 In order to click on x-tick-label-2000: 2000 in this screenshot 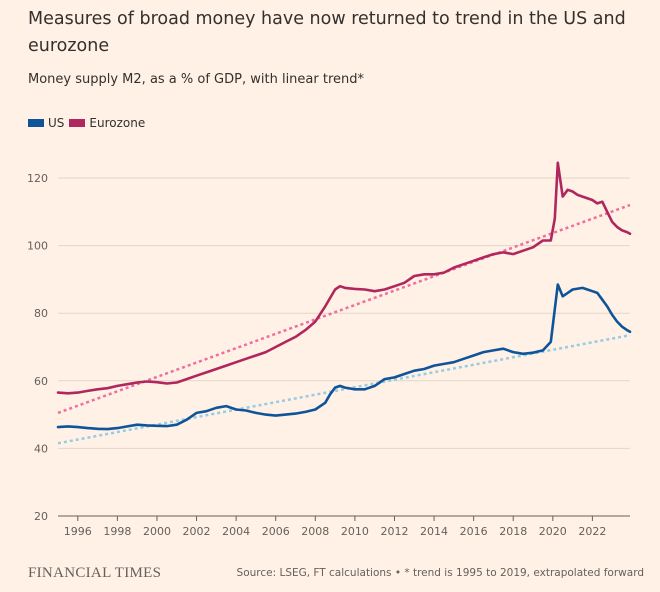, I will do `click(157, 531)`.